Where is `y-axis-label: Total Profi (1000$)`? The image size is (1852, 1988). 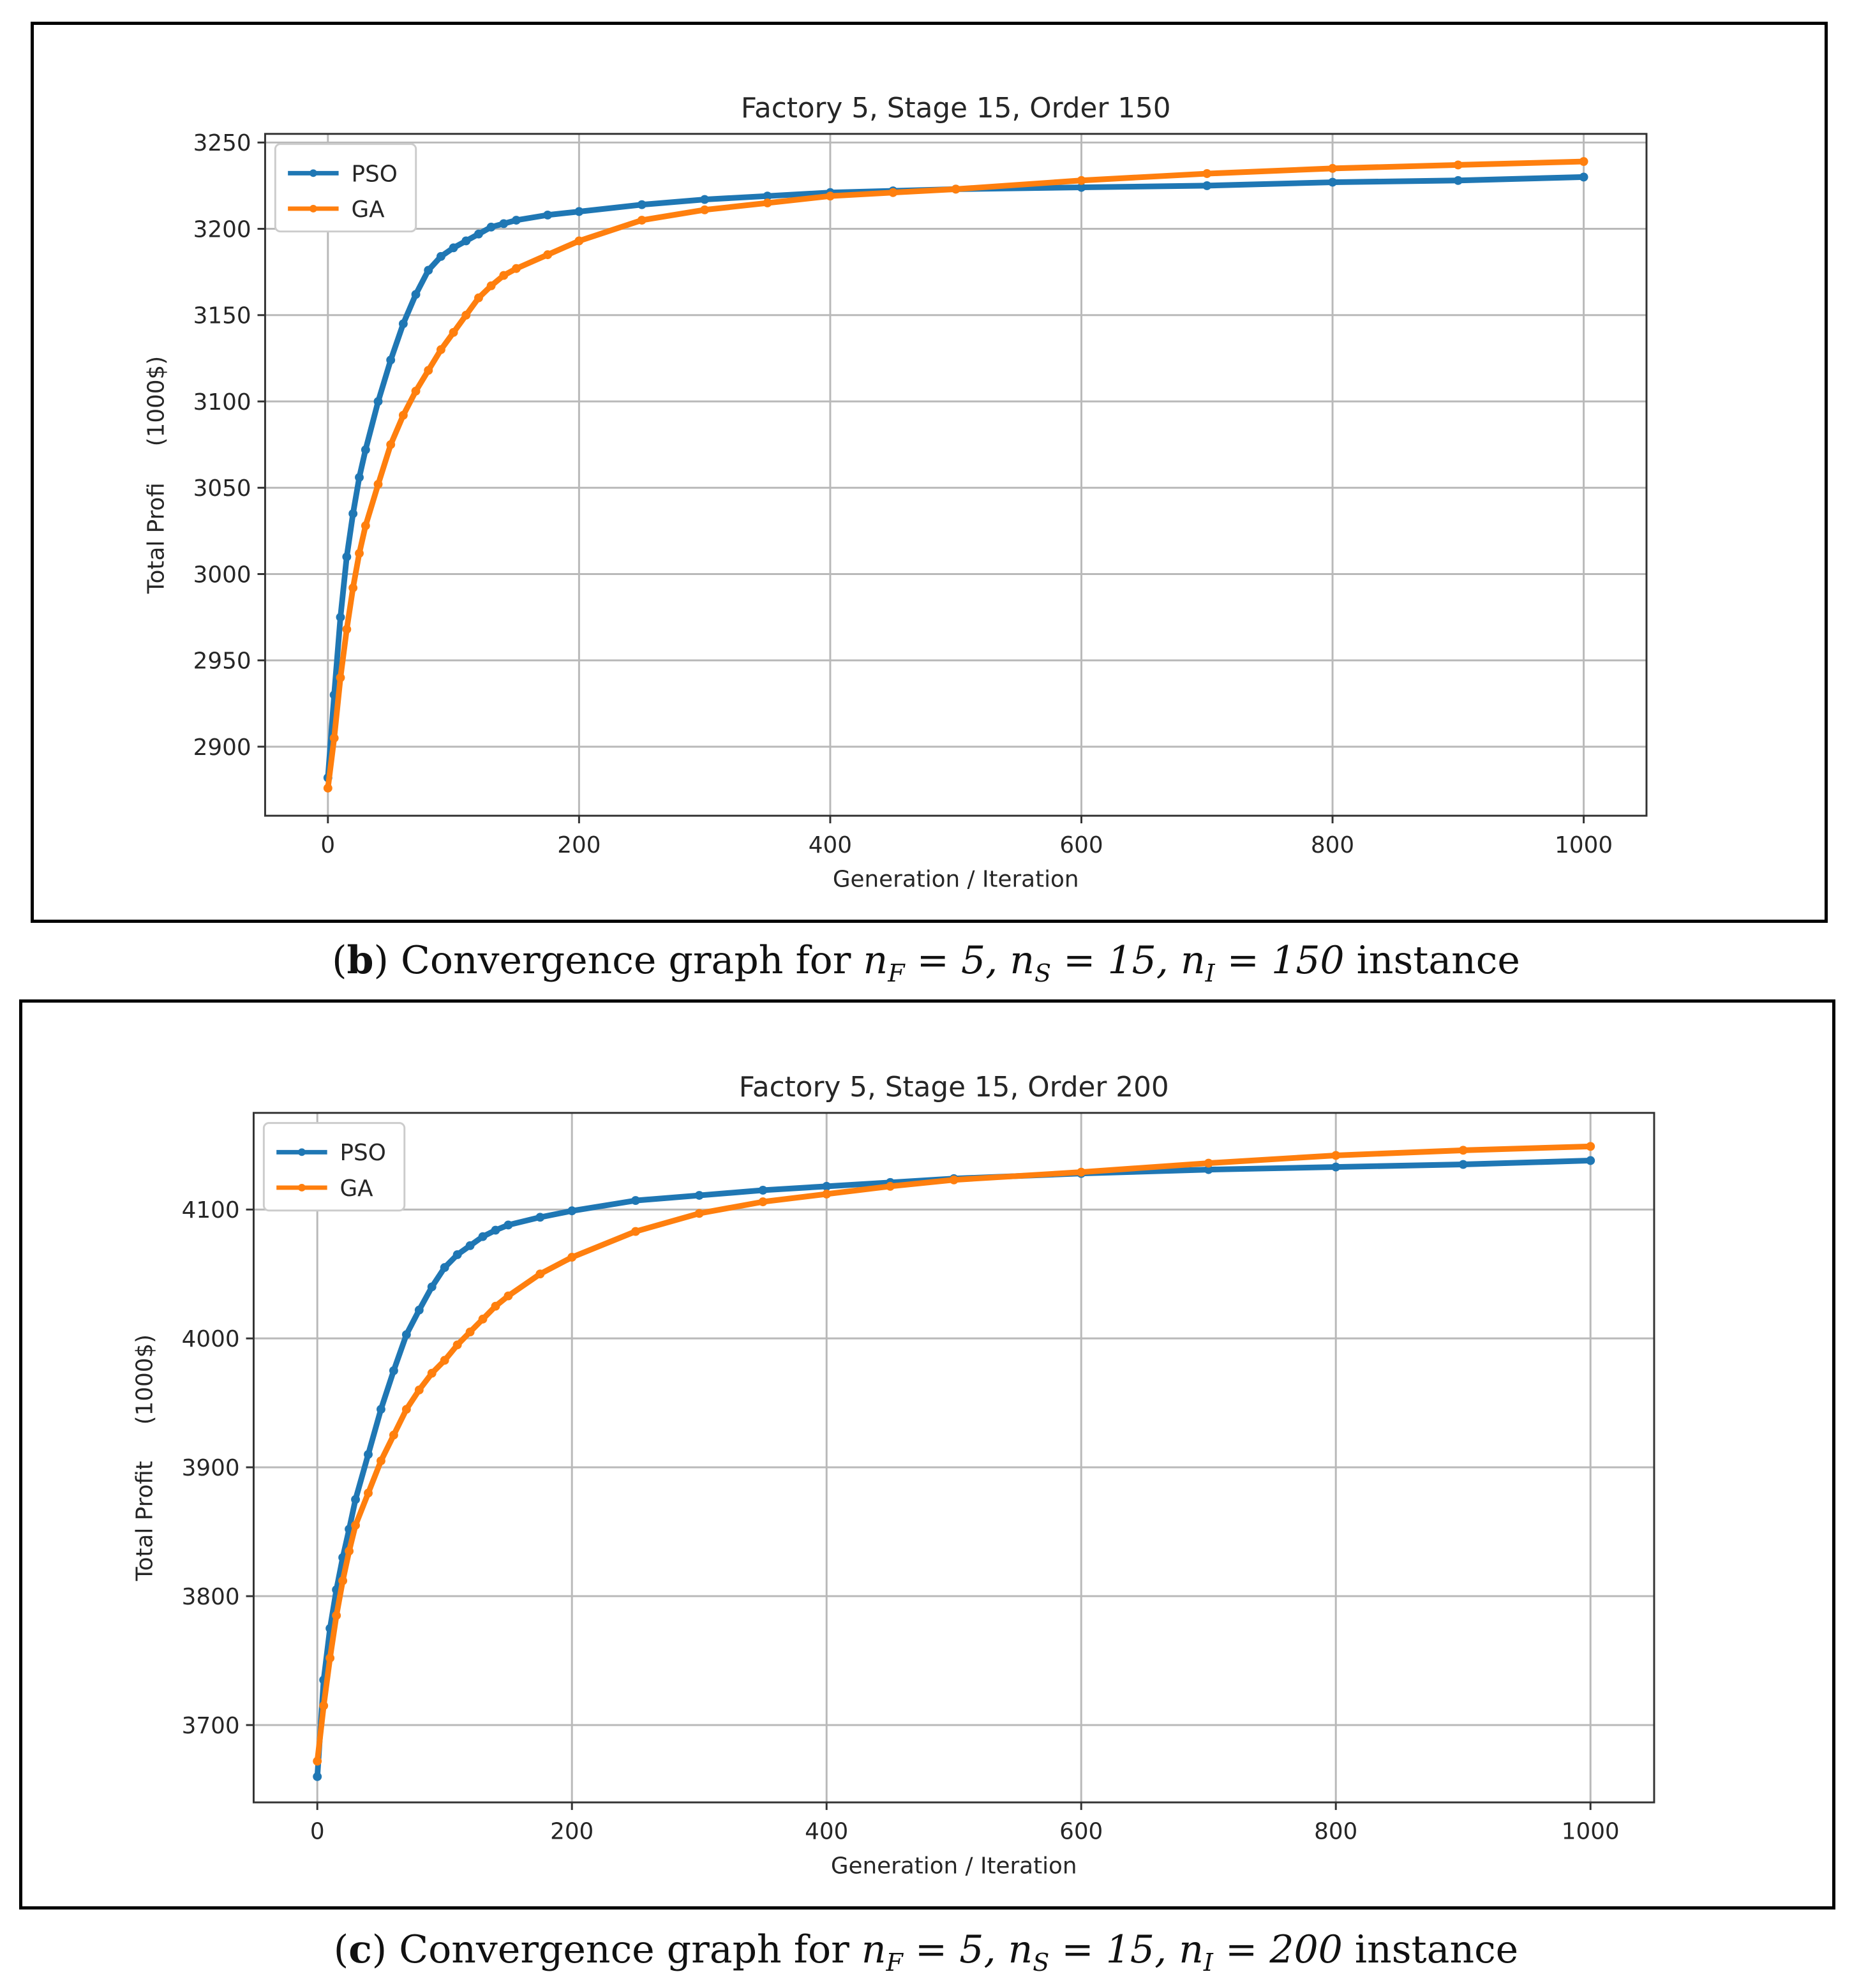 y-axis-label: Total Profi (1000$) is located at coordinates (157, 475).